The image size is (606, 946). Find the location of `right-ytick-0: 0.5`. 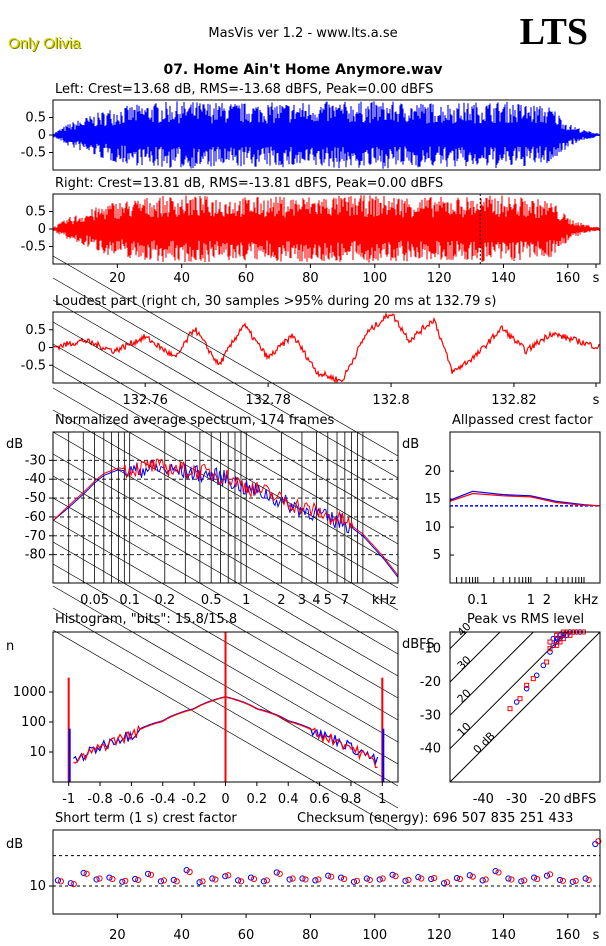

right-ytick-0: 0.5 is located at coordinates (35, 212).